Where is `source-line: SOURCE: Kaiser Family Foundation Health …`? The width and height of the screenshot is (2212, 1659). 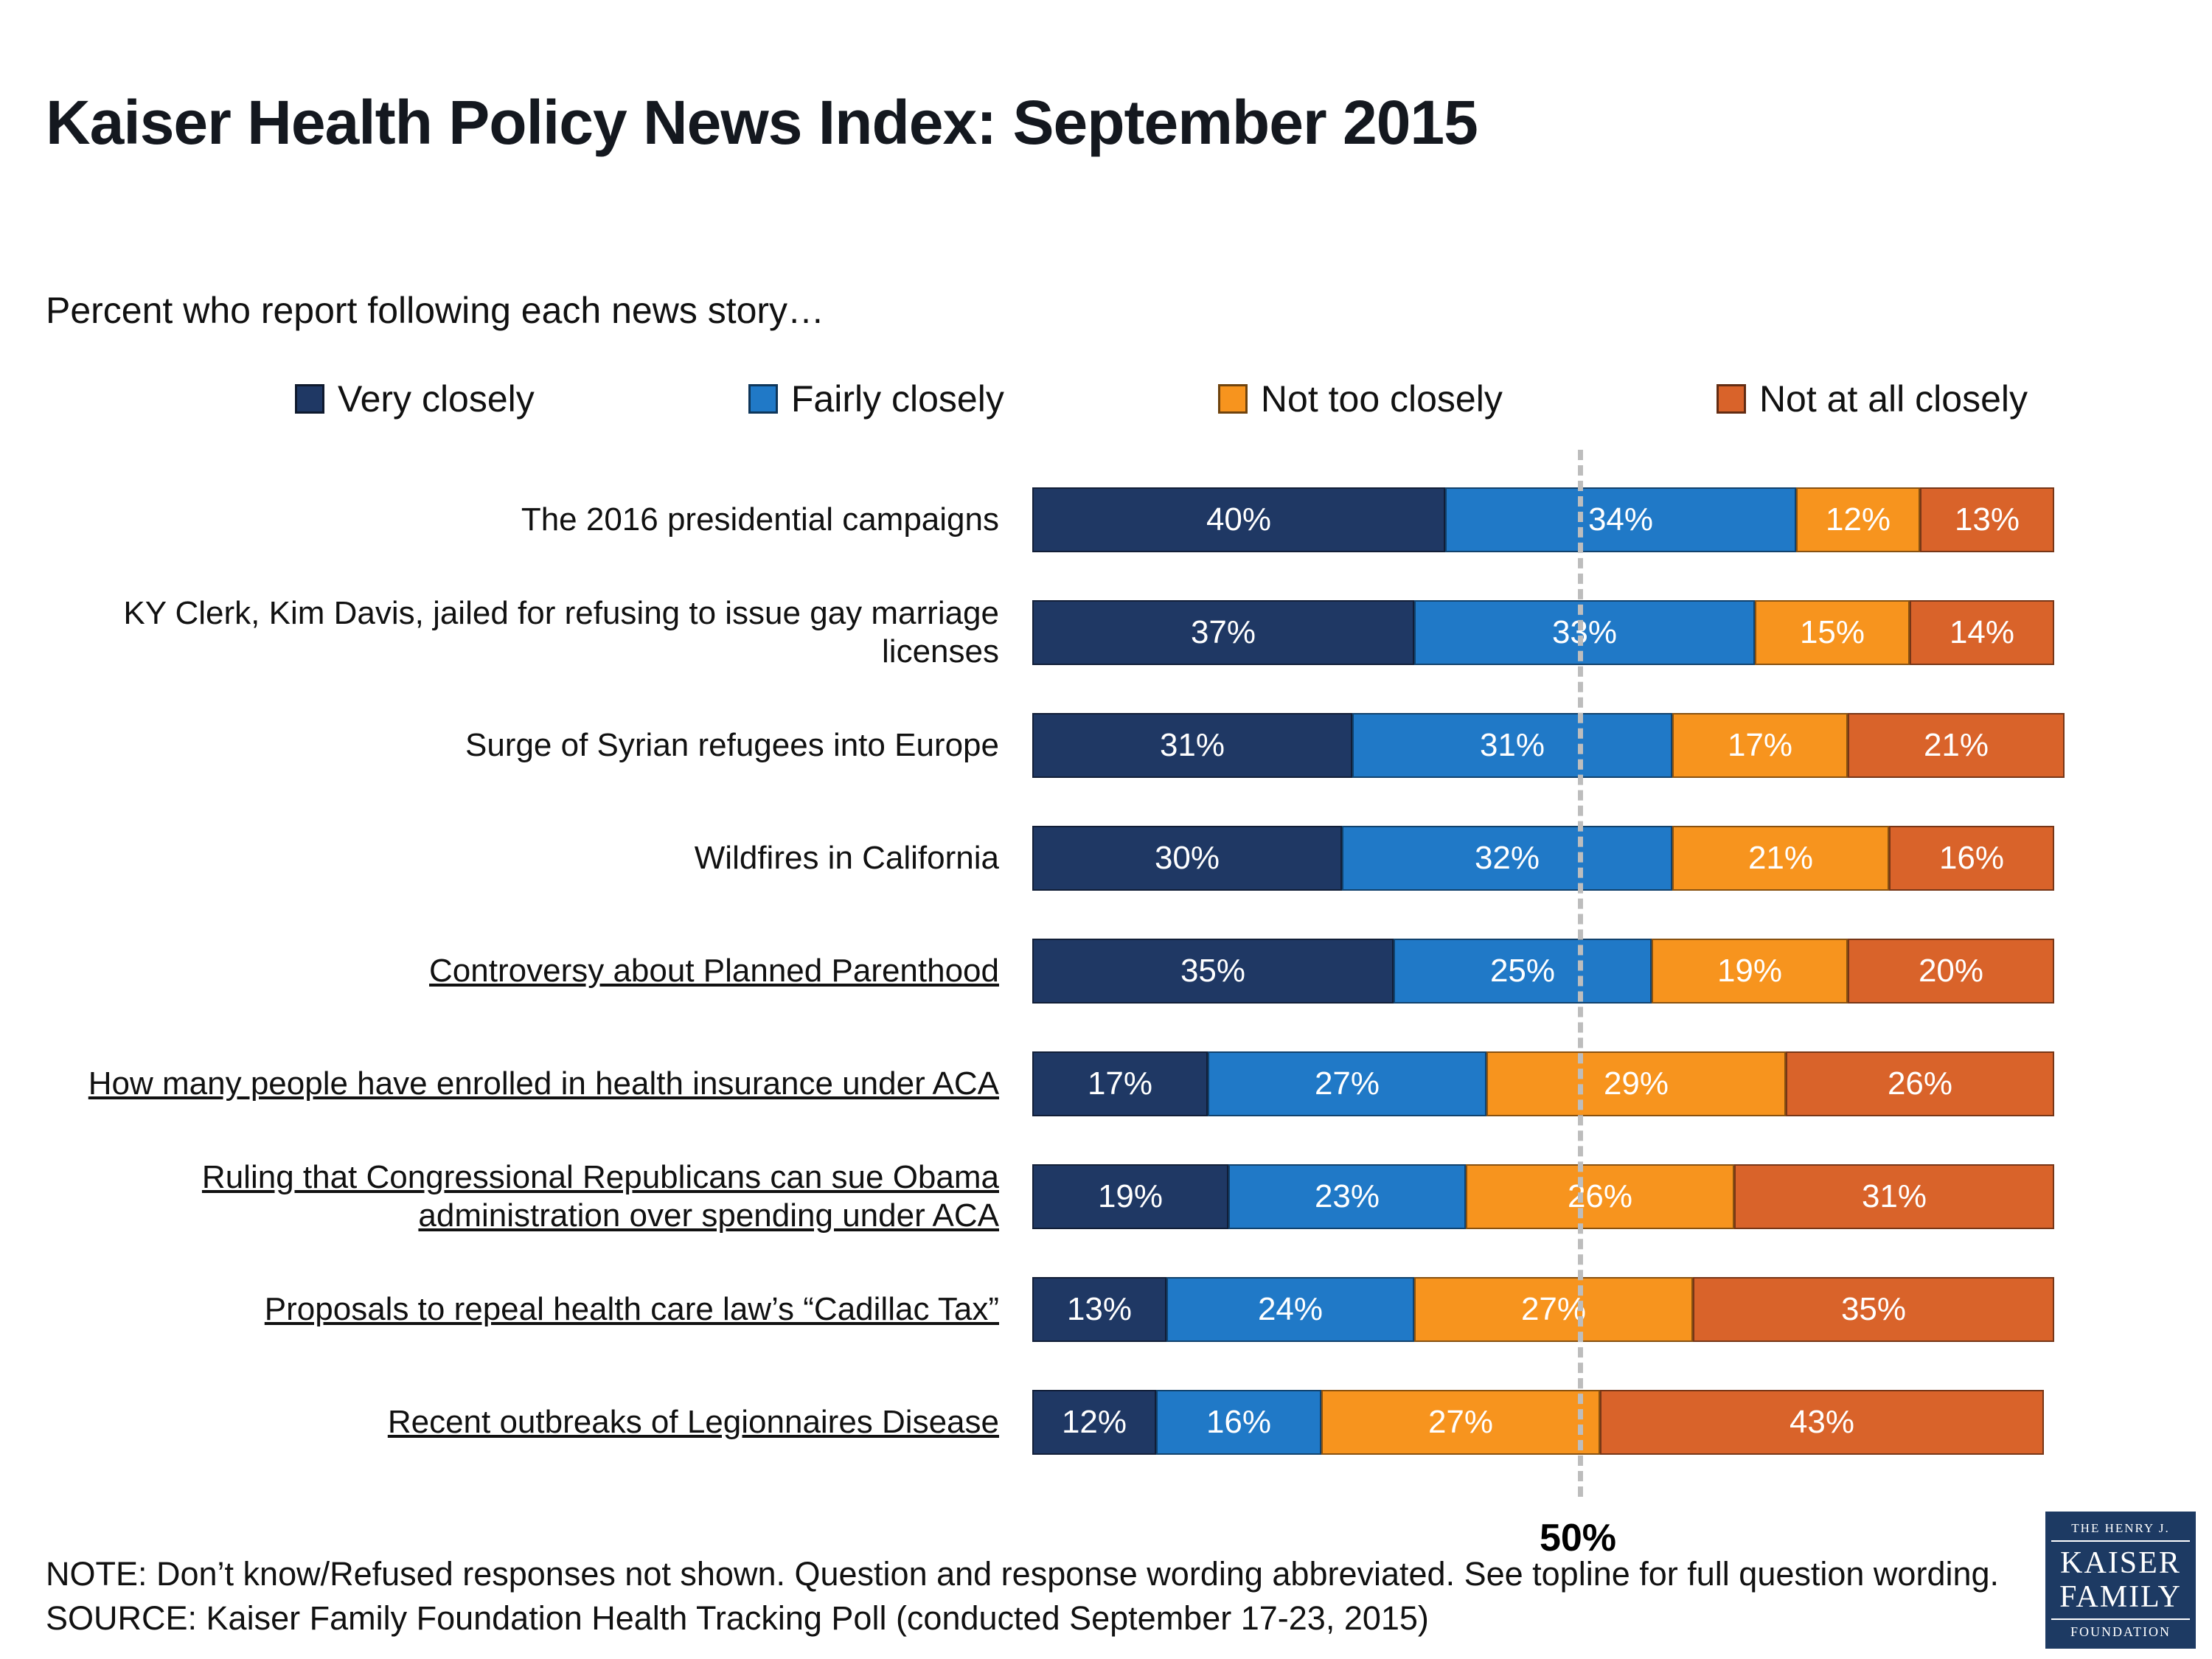
source-line: SOURCE: Kaiser Family Foundation Health … is located at coordinates (737, 1618).